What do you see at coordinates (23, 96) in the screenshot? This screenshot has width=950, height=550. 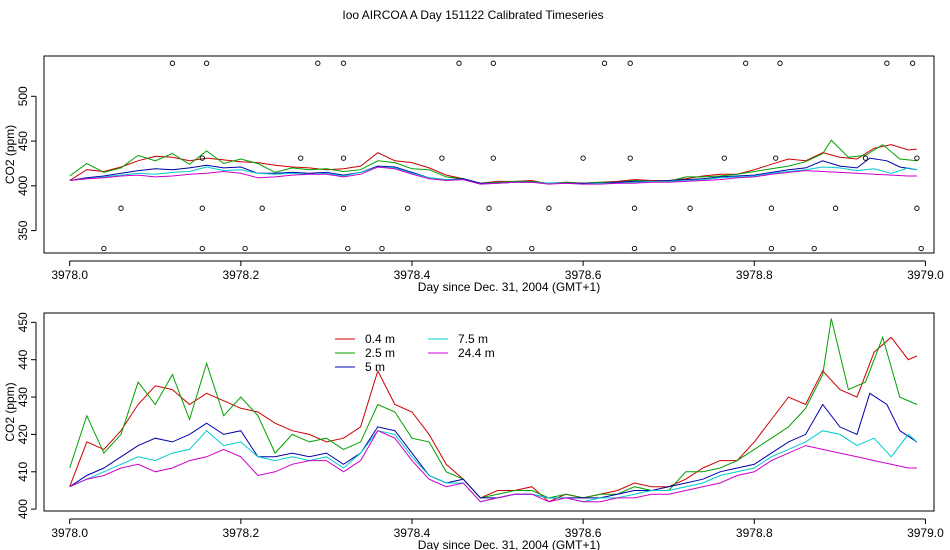 I see `y-tick-label: 500` at bounding box center [23, 96].